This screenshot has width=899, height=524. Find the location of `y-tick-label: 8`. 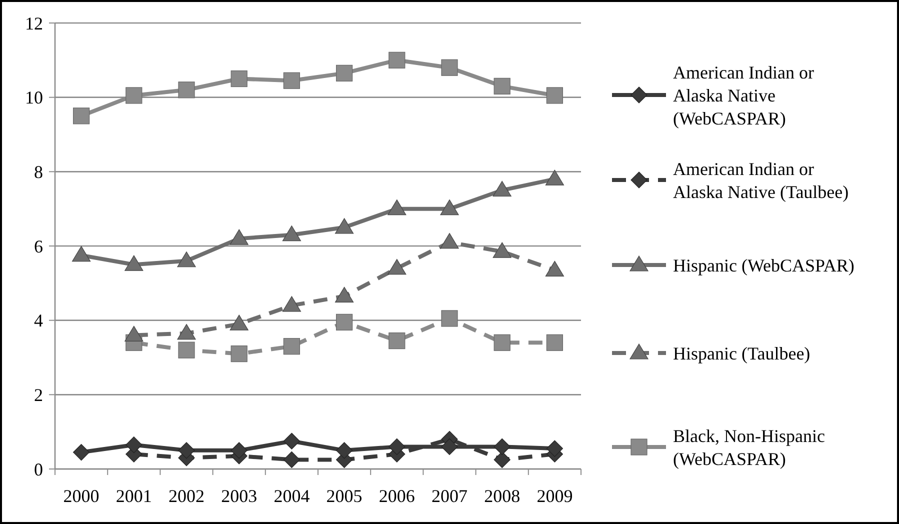

y-tick-label: 8 is located at coordinates (38, 172).